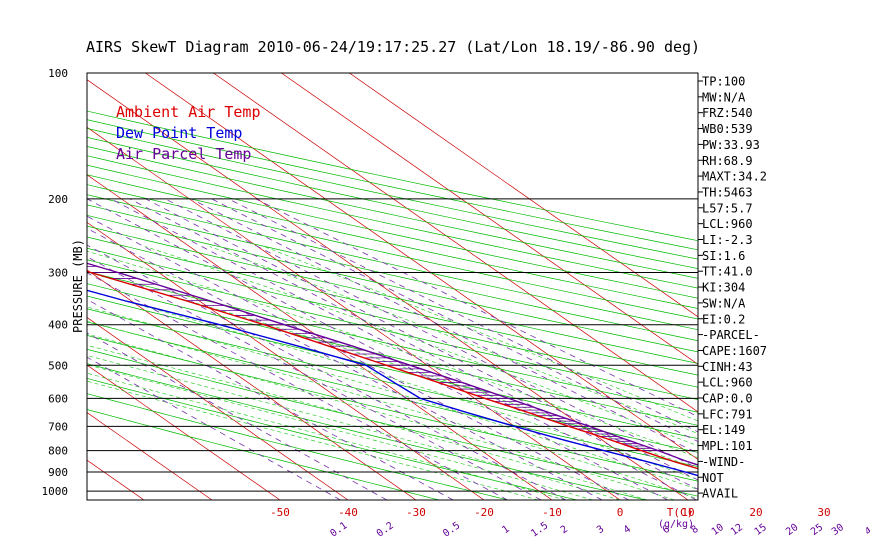 This screenshot has height=560, width=870. Describe the element at coordinates (58, 451) in the screenshot. I see `pressure-tick-label: 800` at that location.